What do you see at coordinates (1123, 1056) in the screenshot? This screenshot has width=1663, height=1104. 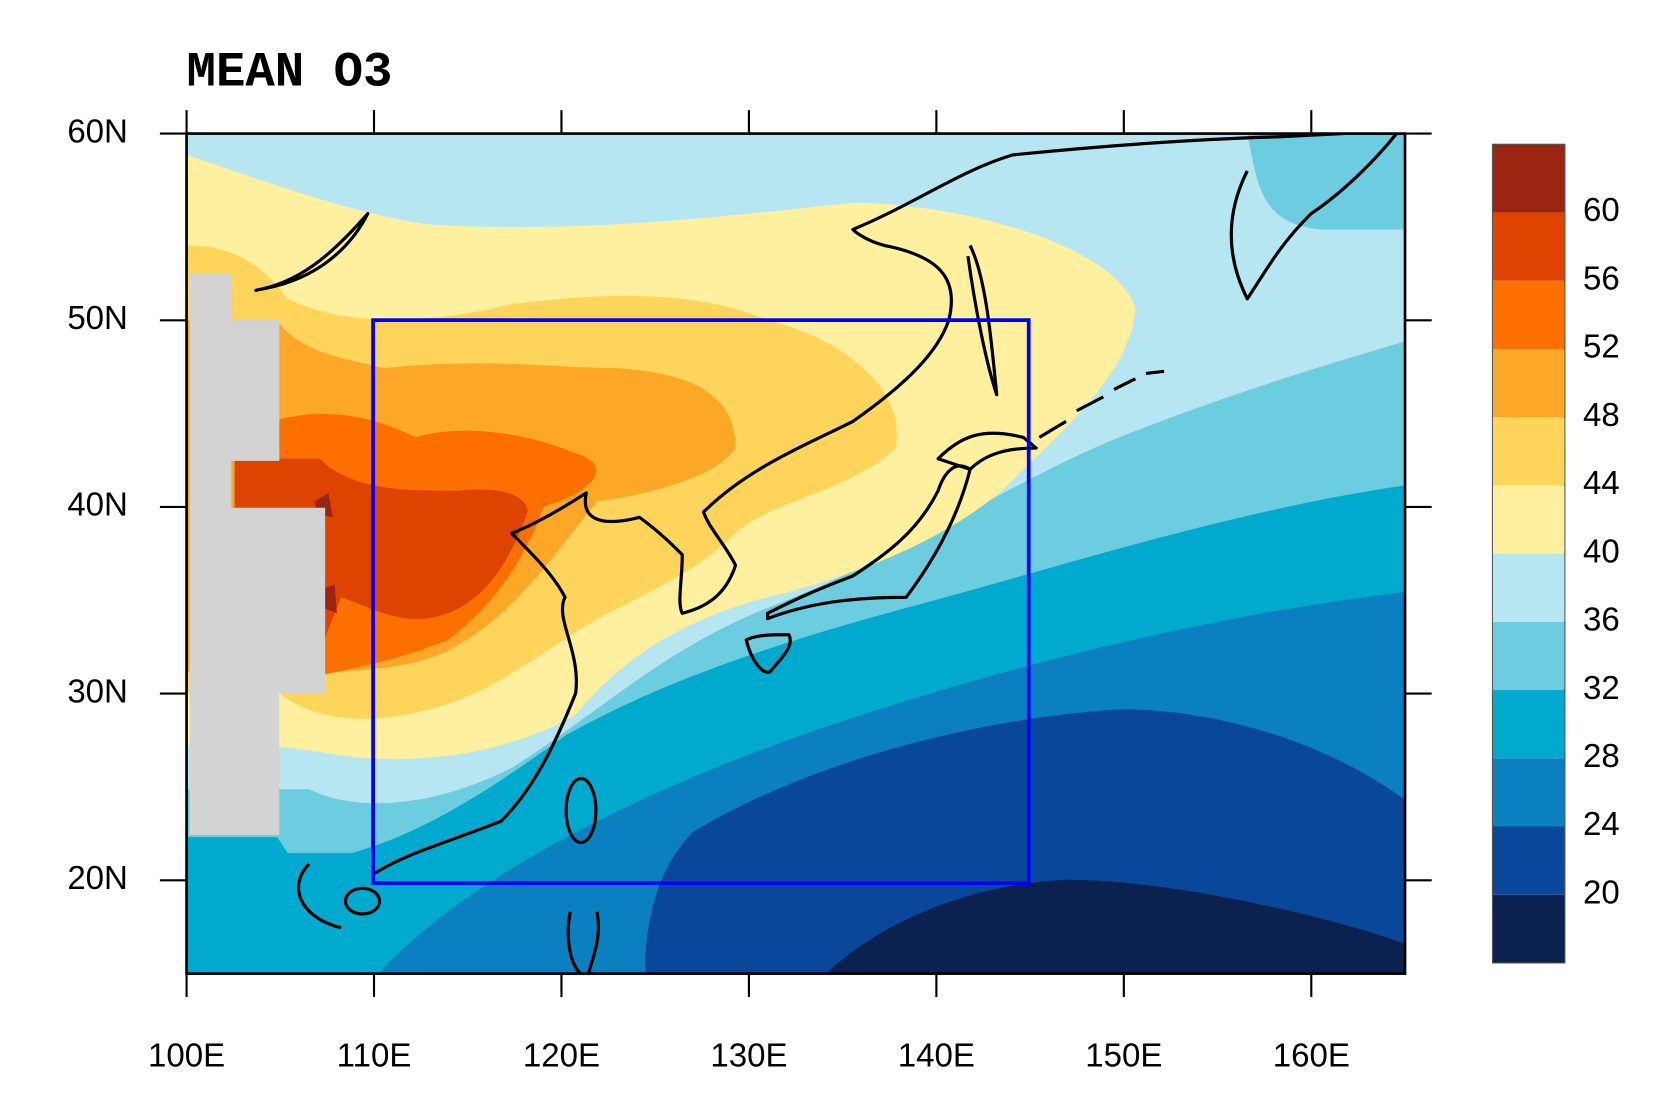 I see `x-tick-label: 150E` at bounding box center [1123, 1056].